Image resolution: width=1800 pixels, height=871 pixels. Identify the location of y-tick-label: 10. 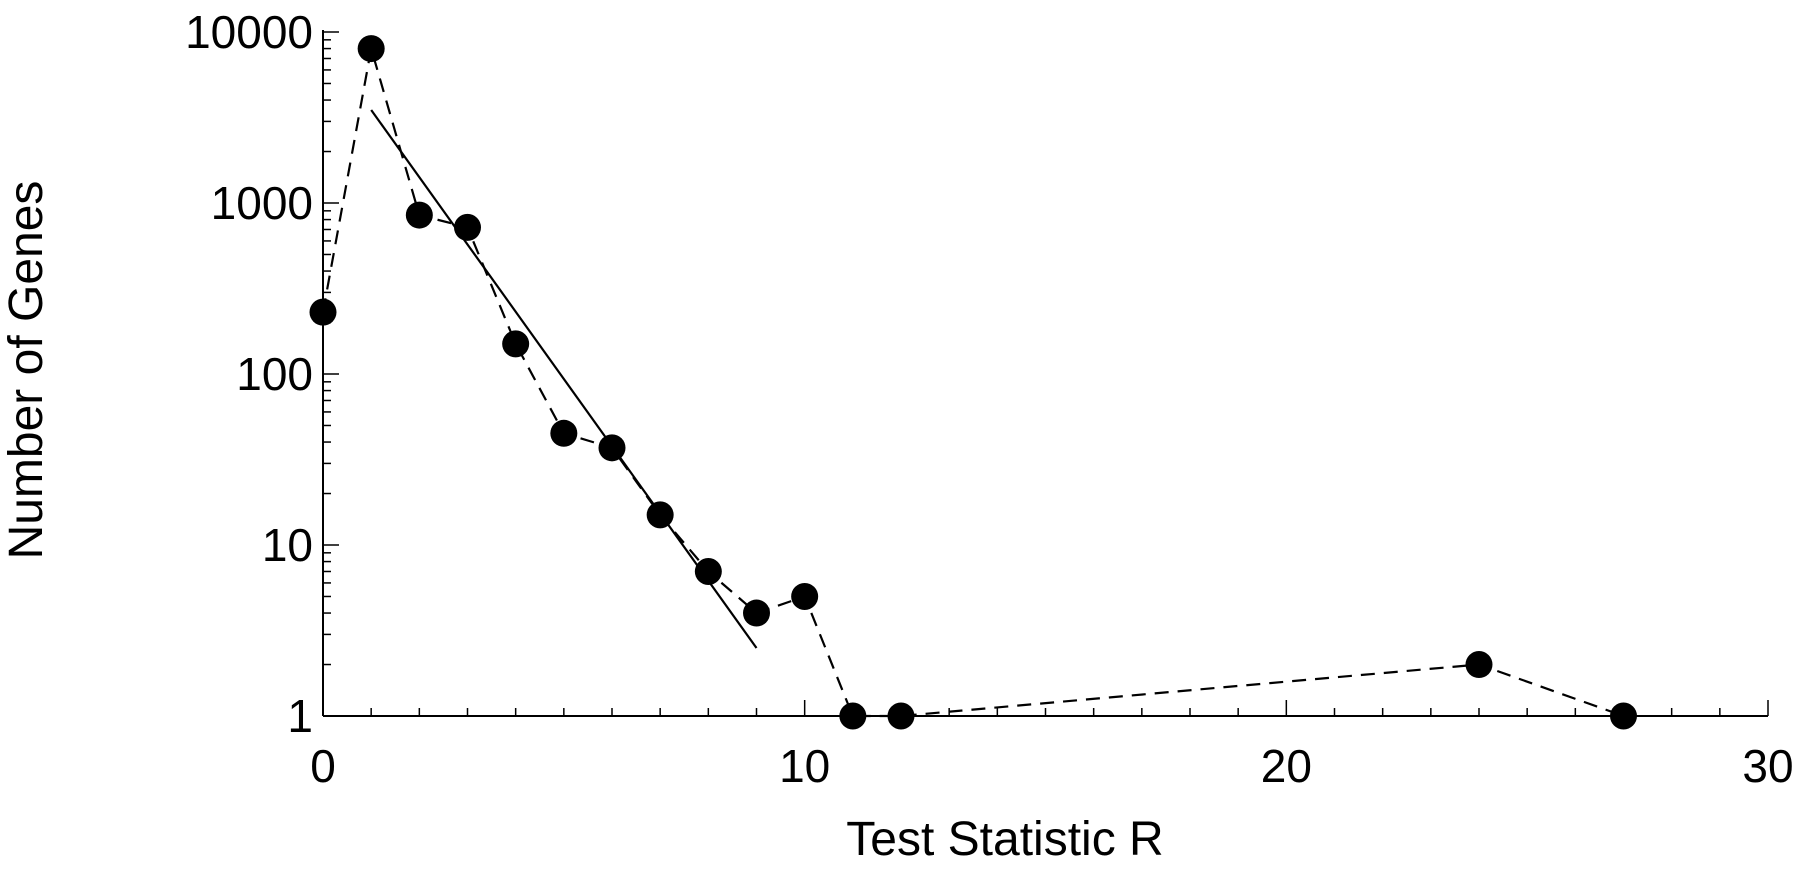
(287, 545).